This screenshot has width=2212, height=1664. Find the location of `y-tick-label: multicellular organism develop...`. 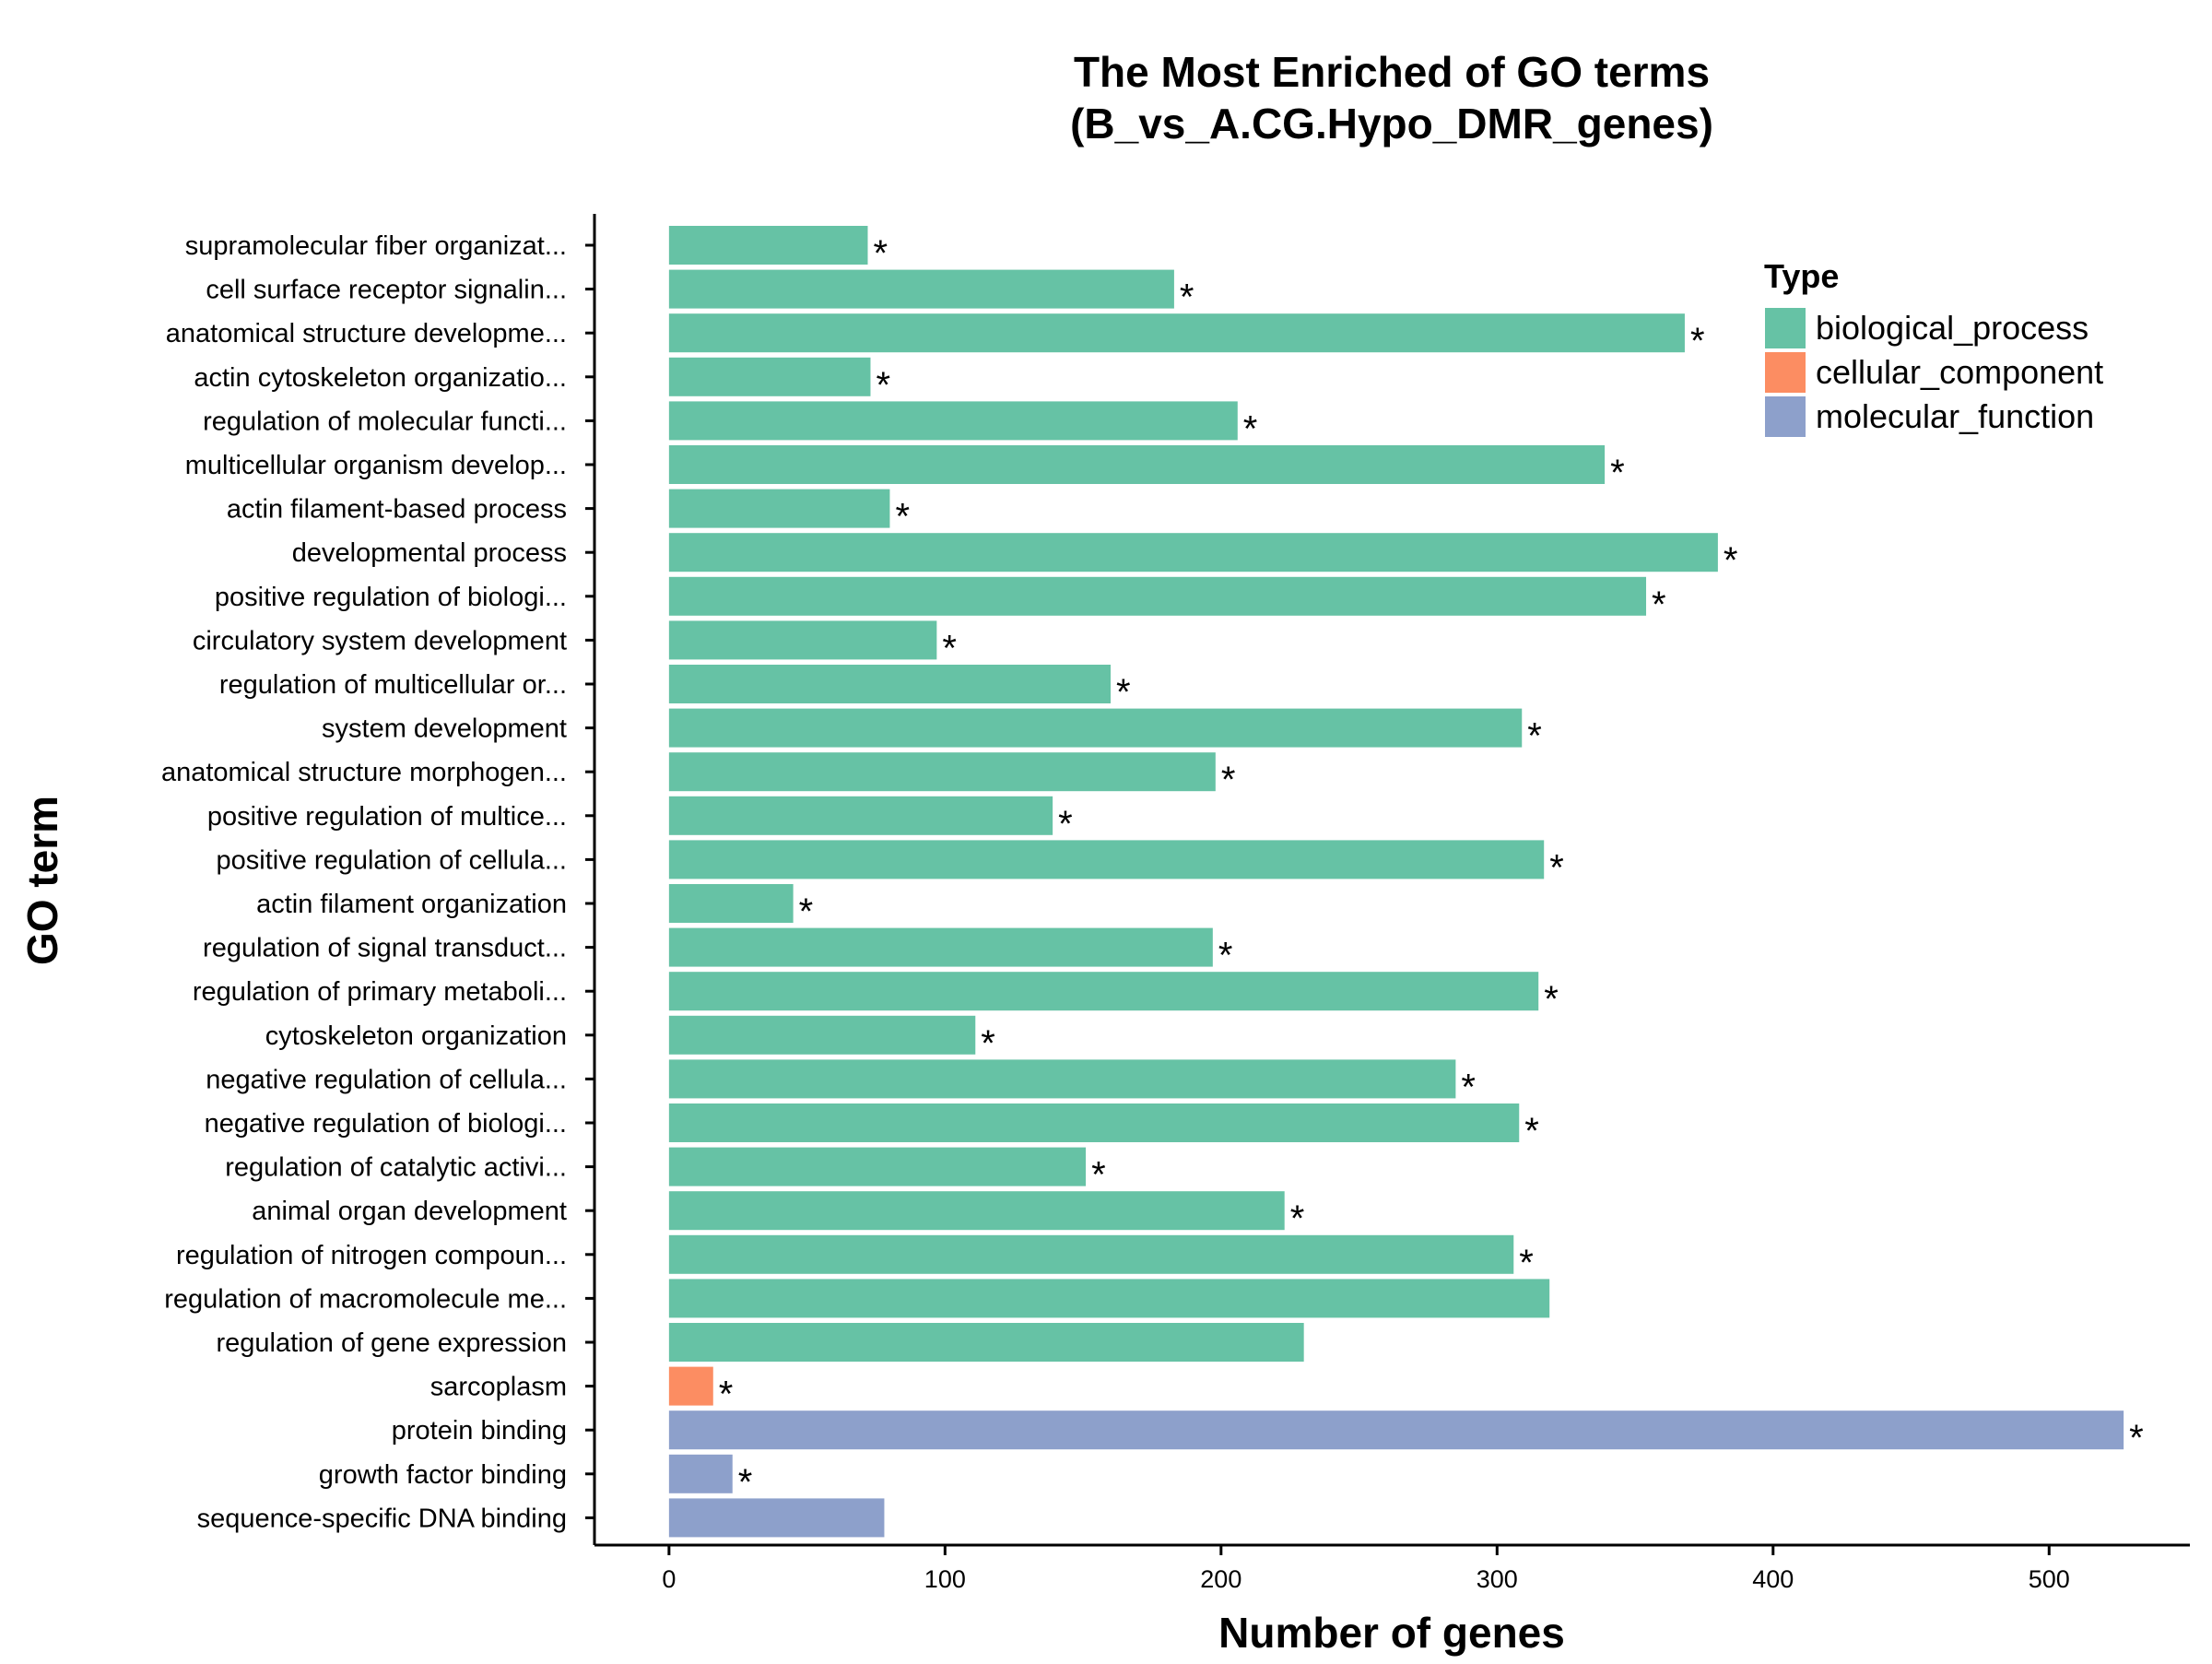

y-tick-label: multicellular organism develop... is located at coordinates (376, 465).